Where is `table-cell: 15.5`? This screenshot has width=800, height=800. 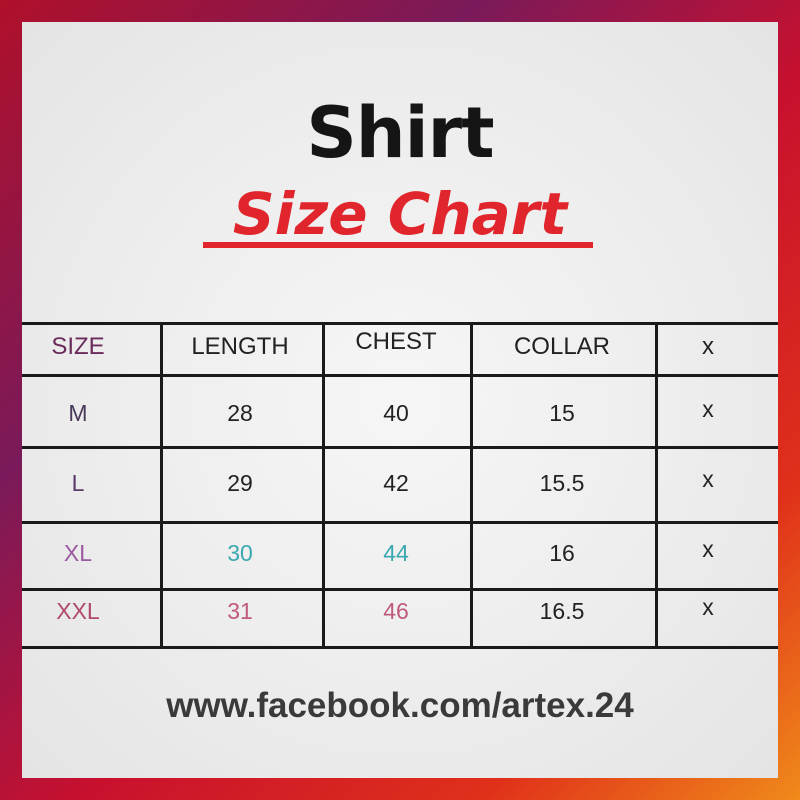
table-cell: 15.5 is located at coordinates (562, 483).